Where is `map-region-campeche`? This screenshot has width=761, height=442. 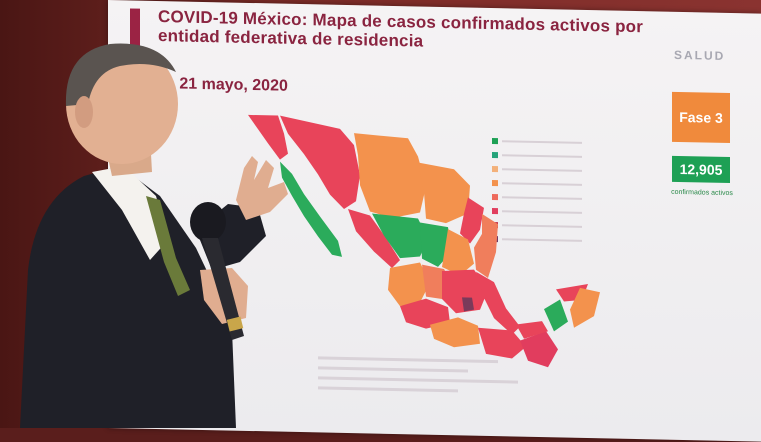
map-region-campeche is located at coordinates (556, 315).